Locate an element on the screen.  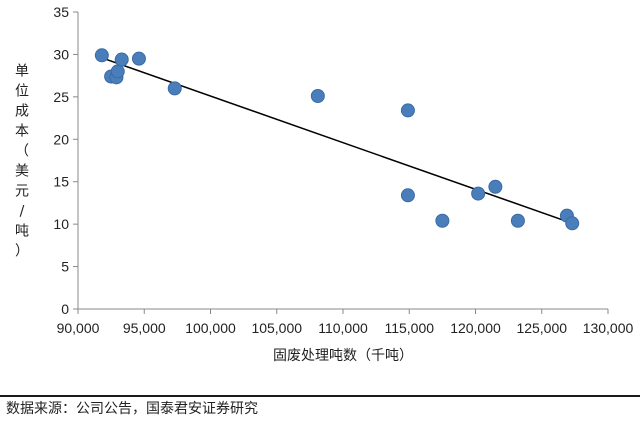
x-tick-label: 95,000 is located at coordinates (144, 328).